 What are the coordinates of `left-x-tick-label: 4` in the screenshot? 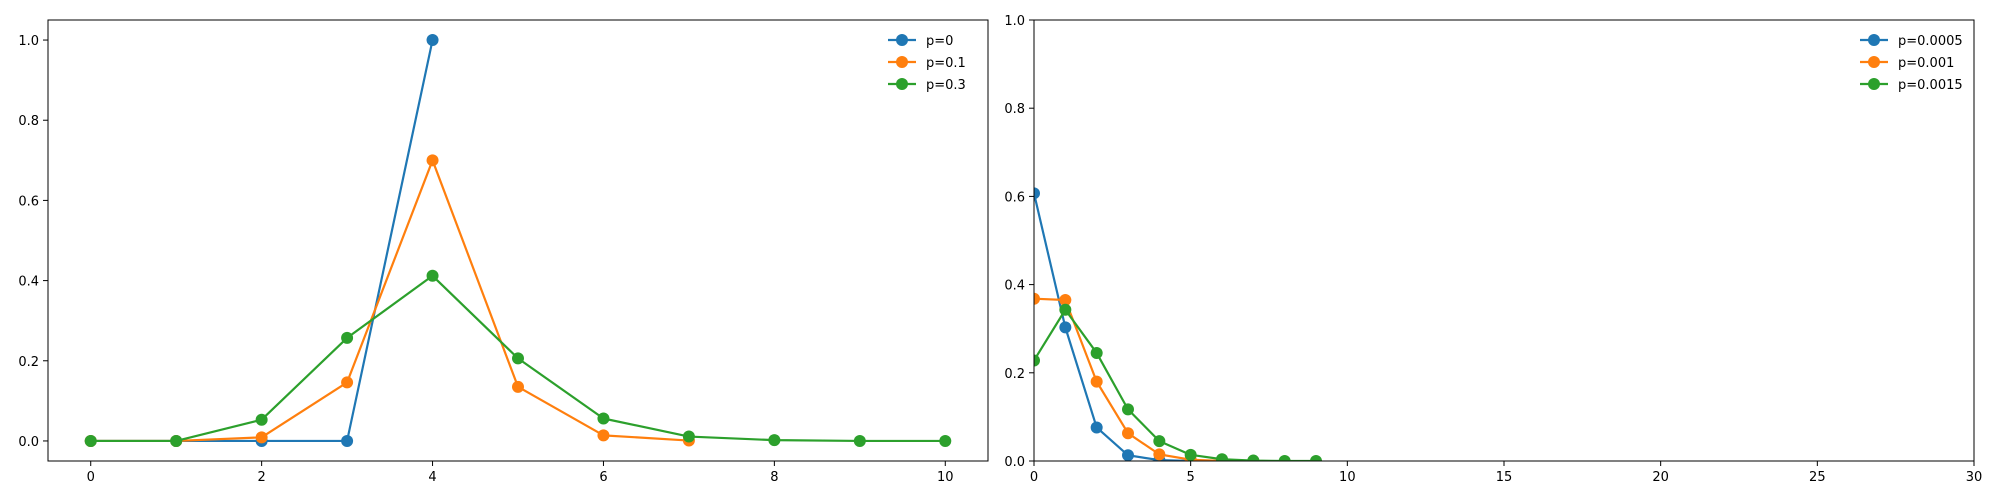 It's located at (432, 477).